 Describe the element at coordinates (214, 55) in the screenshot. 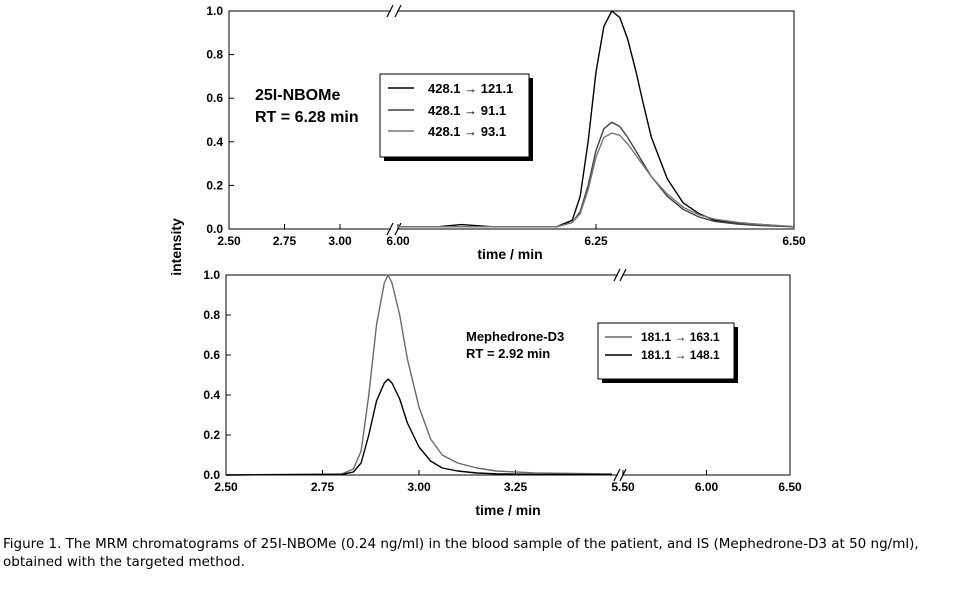

I see `top-y-tick-label: 0.8` at that location.